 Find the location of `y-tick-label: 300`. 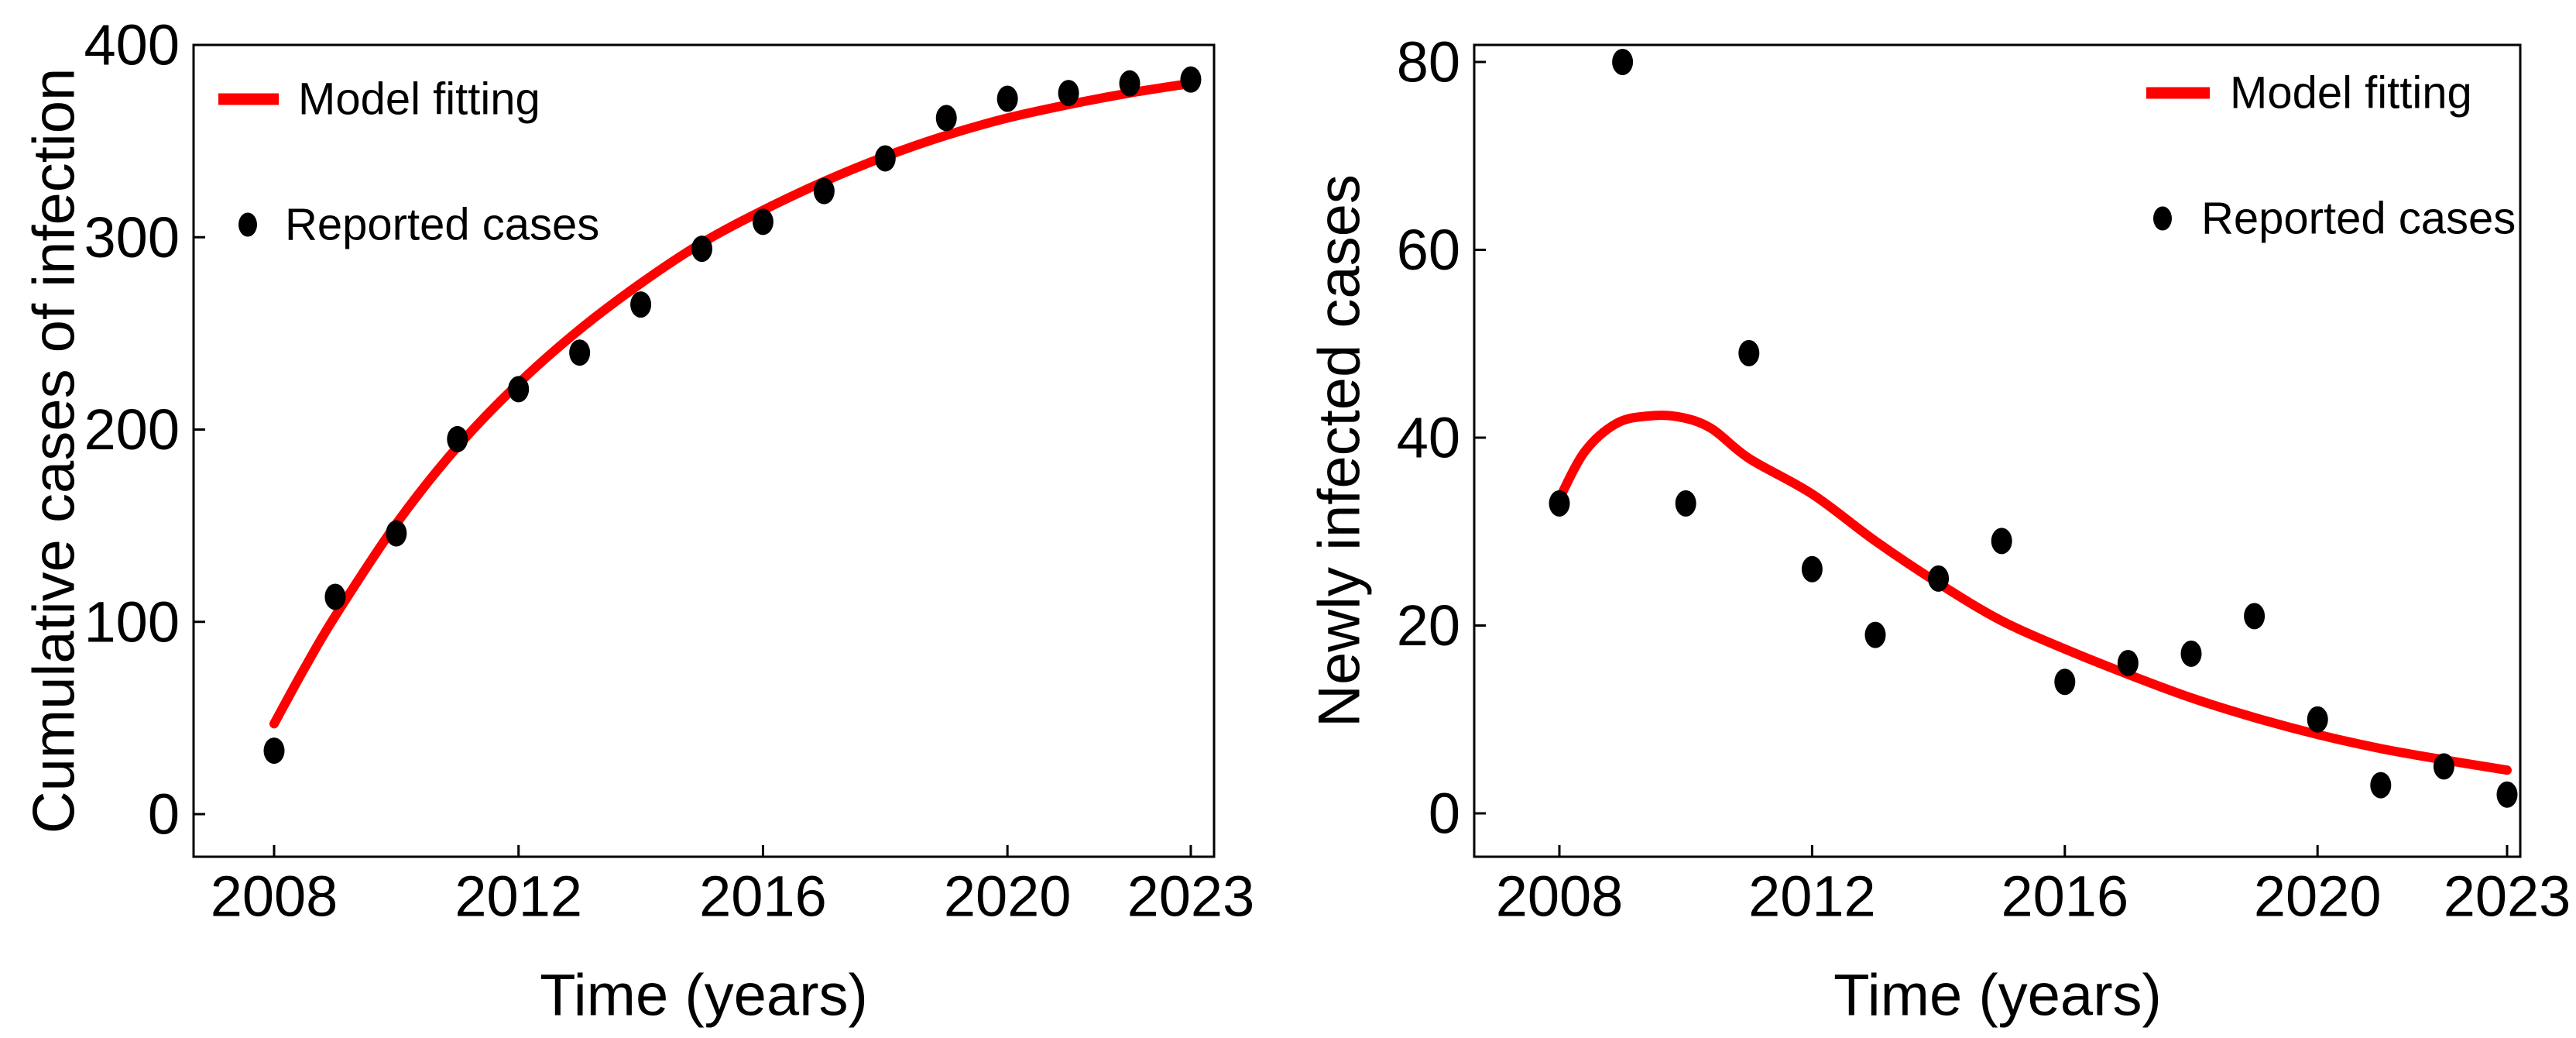

y-tick-label: 300 is located at coordinates (132, 237).